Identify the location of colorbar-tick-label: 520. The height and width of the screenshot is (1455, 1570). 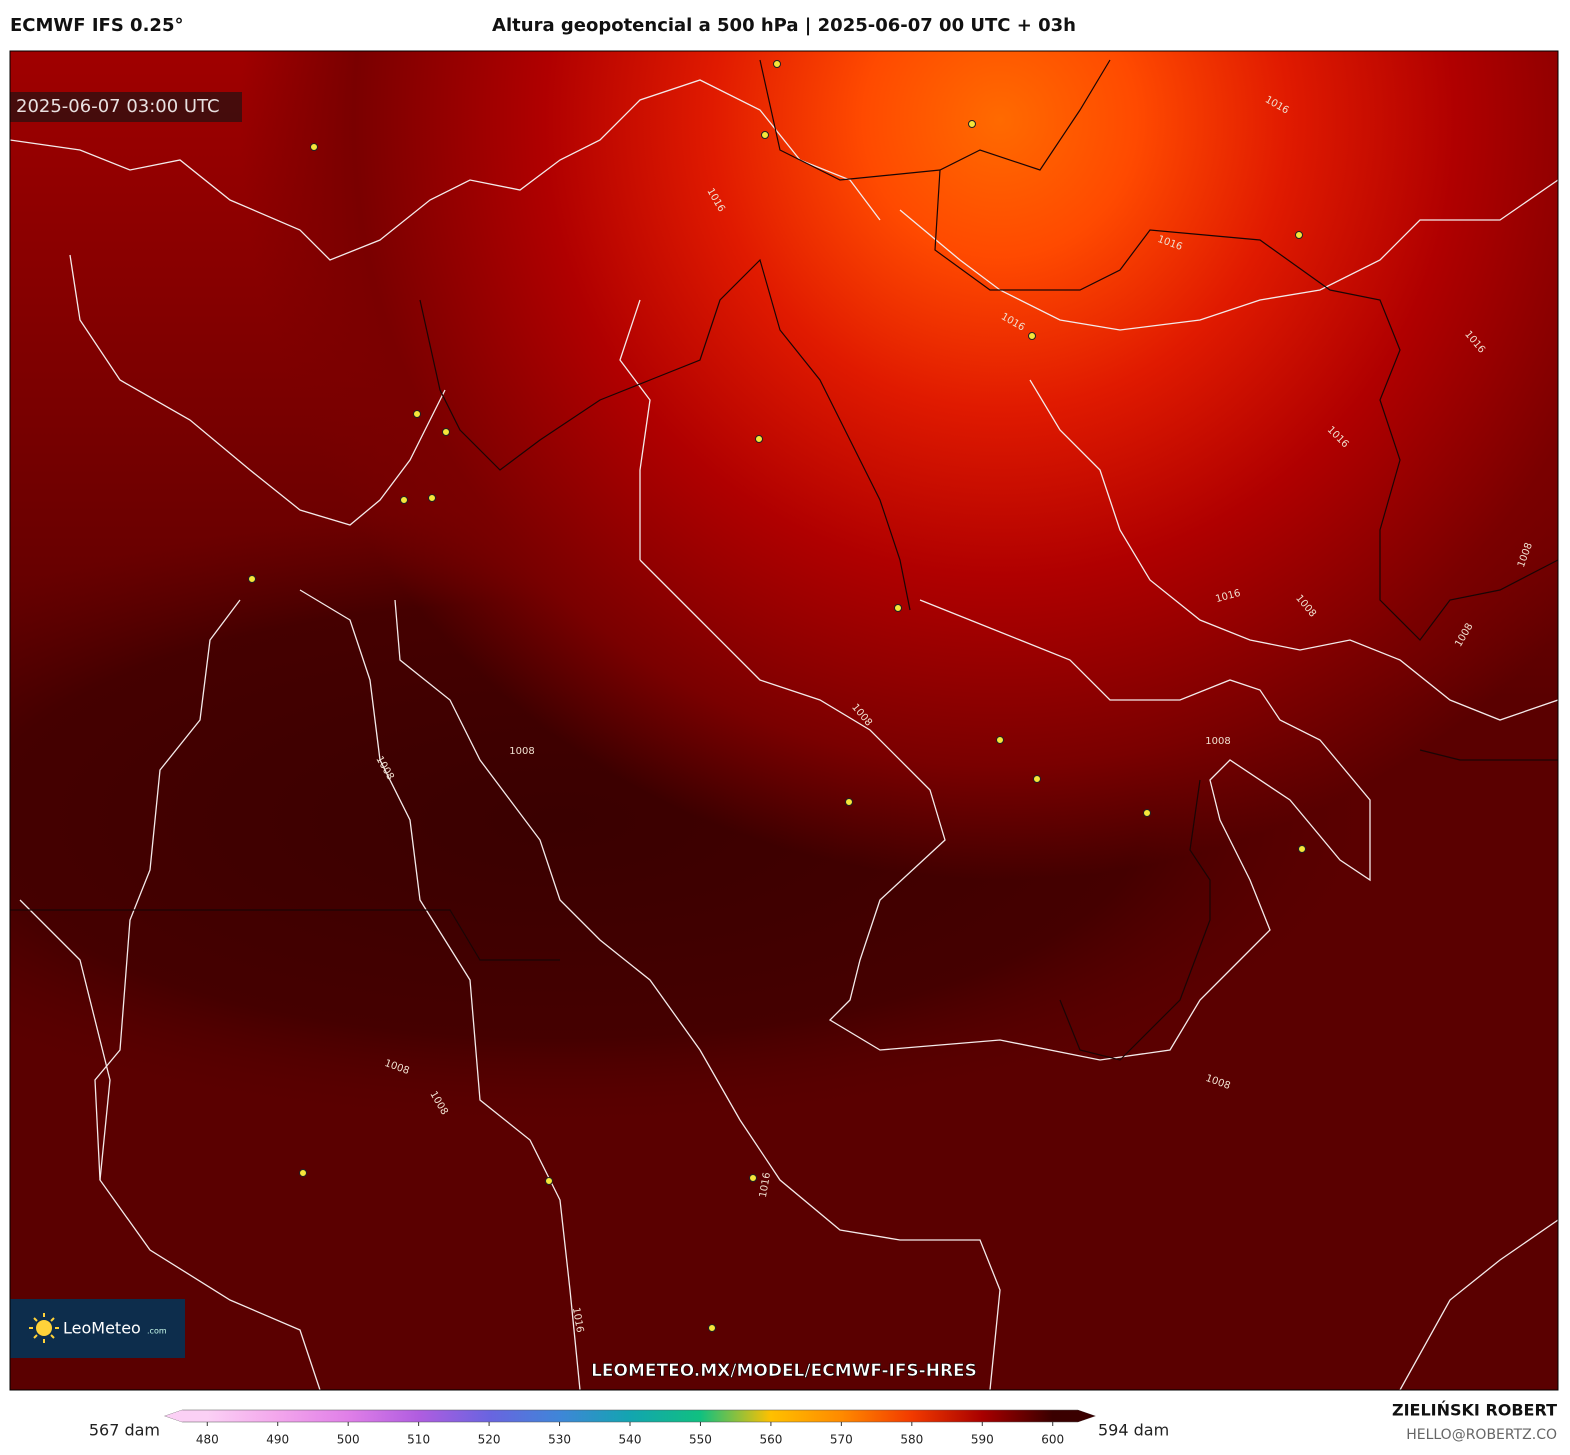
(489, 1440).